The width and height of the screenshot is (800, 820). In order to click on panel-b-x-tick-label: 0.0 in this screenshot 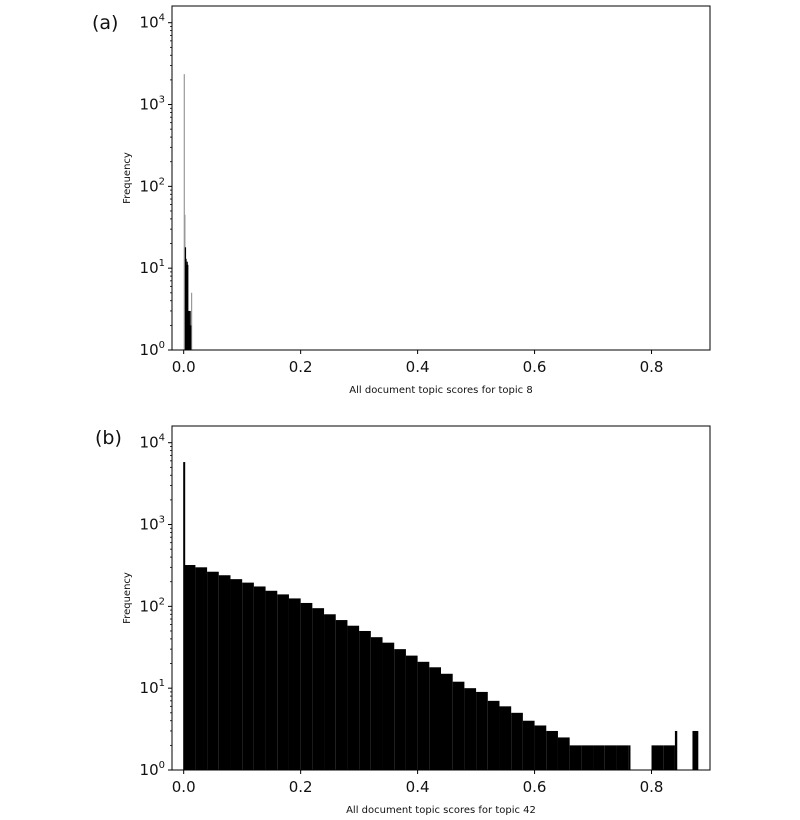, I will do `click(184, 787)`.